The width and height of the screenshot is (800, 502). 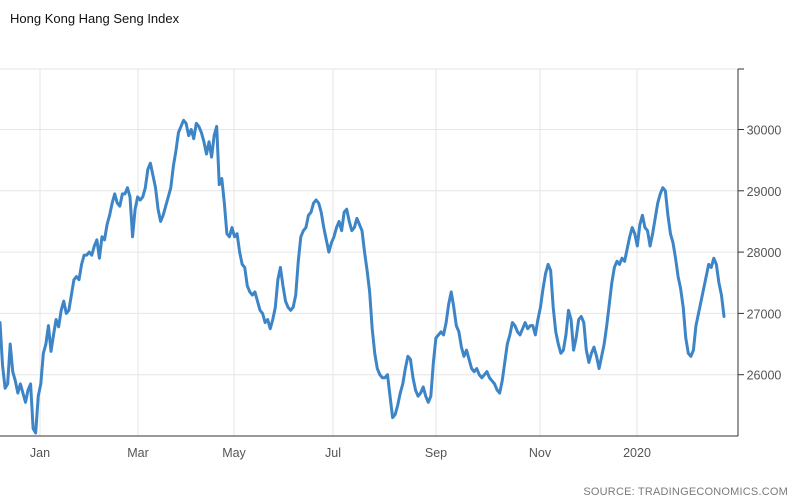 What do you see at coordinates (234, 453) in the screenshot?
I see `x-tick-label: May` at bounding box center [234, 453].